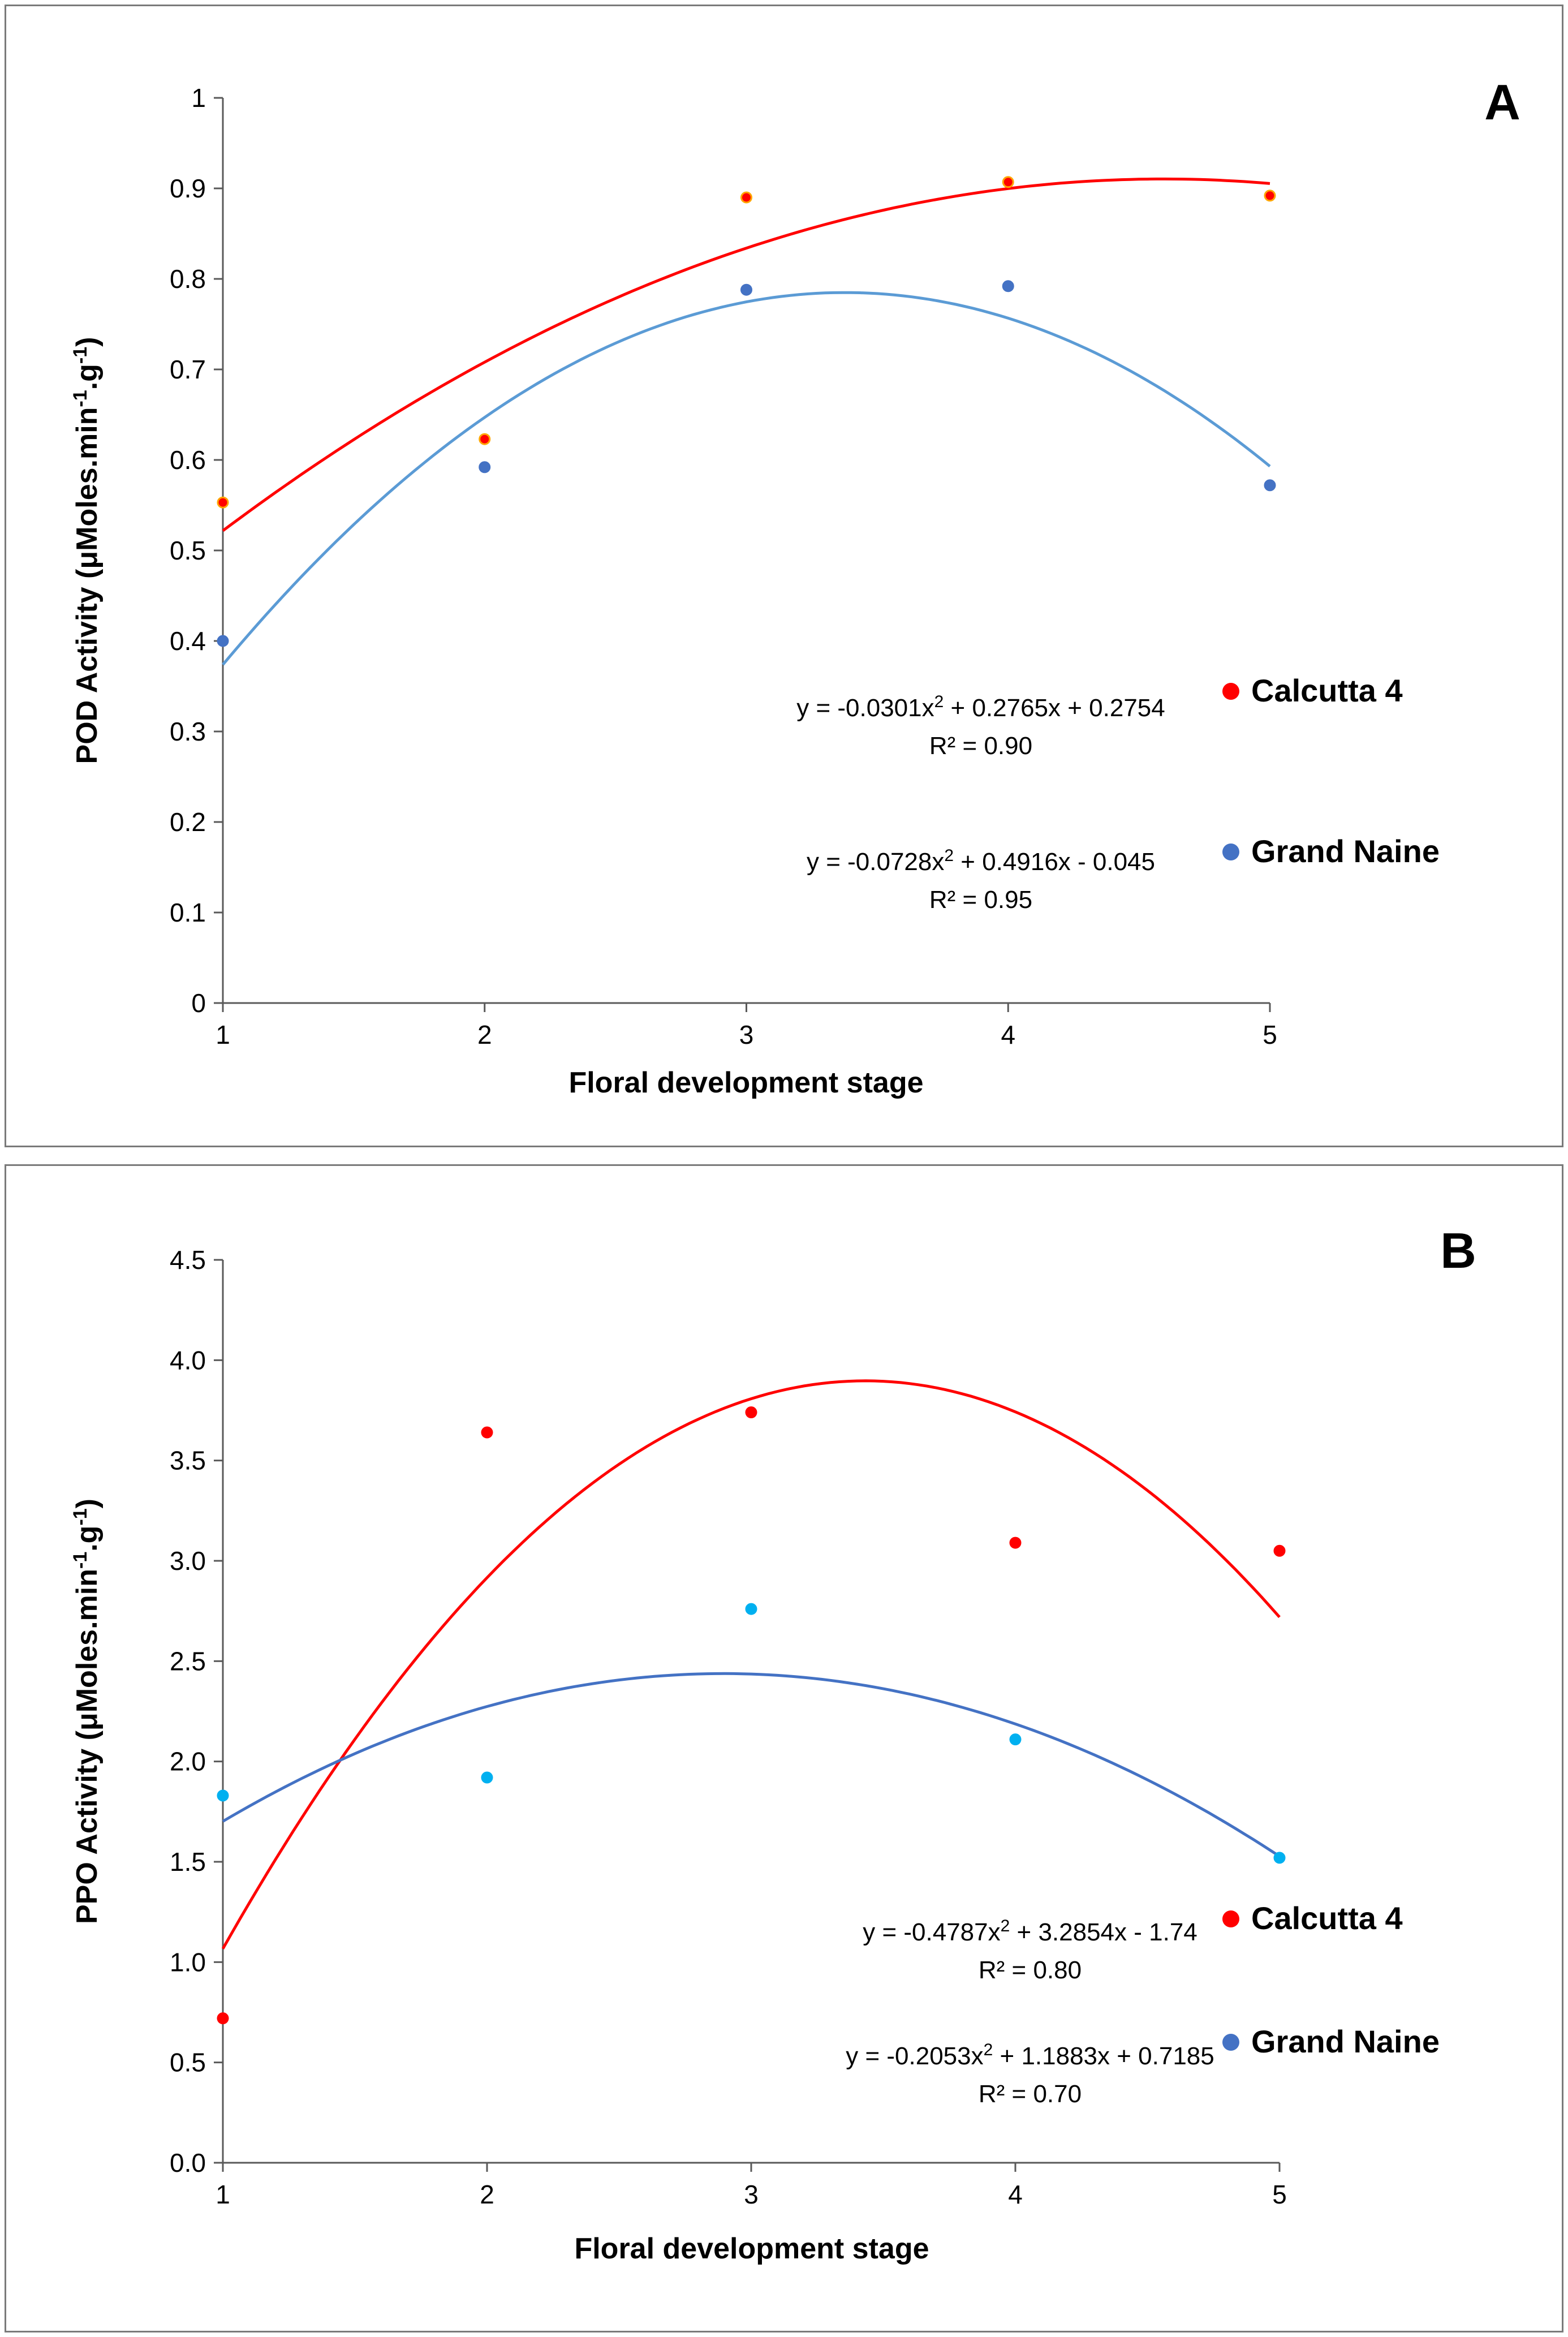 The width and height of the screenshot is (1568, 2337). I want to click on equation-calcutta-4: y = -0.0301x2 + 0.2765x + 0.2754, so click(980, 707).